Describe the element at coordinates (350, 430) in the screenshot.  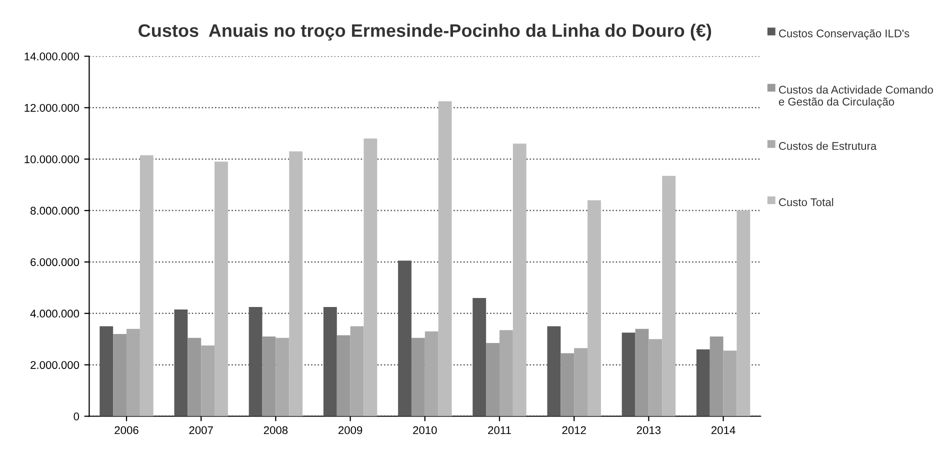
I see `x-tick-label: 2009` at that location.